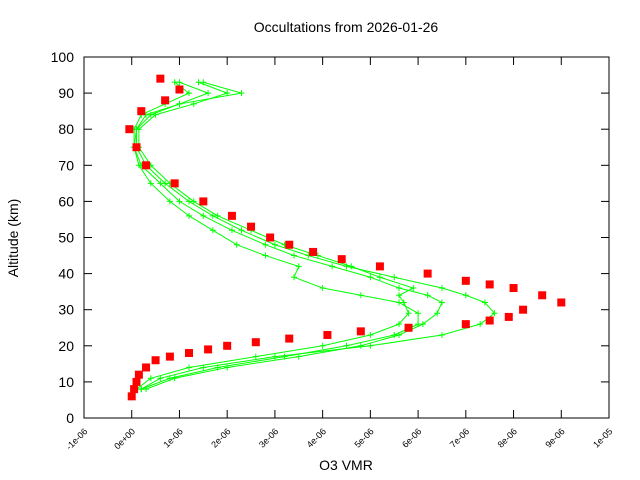 The width and height of the screenshot is (640, 480). What do you see at coordinates (66, 238) in the screenshot?
I see `y-tick-label: 50` at bounding box center [66, 238].